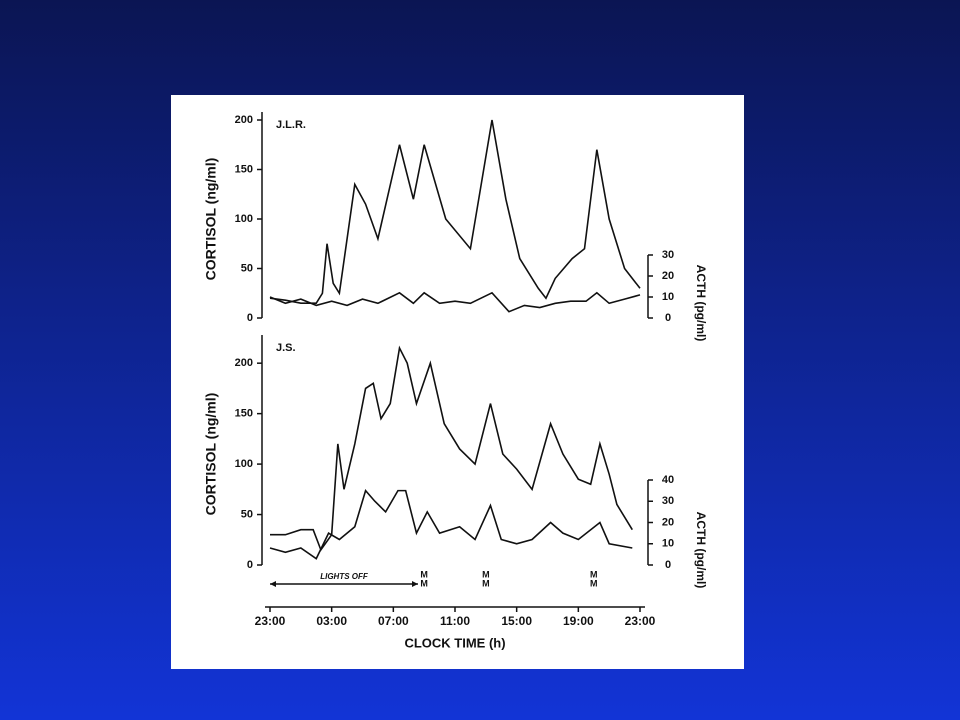 The height and width of the screenshot is (720, 960). I want to click on subject-label: J.L.R., so click(291, 125).